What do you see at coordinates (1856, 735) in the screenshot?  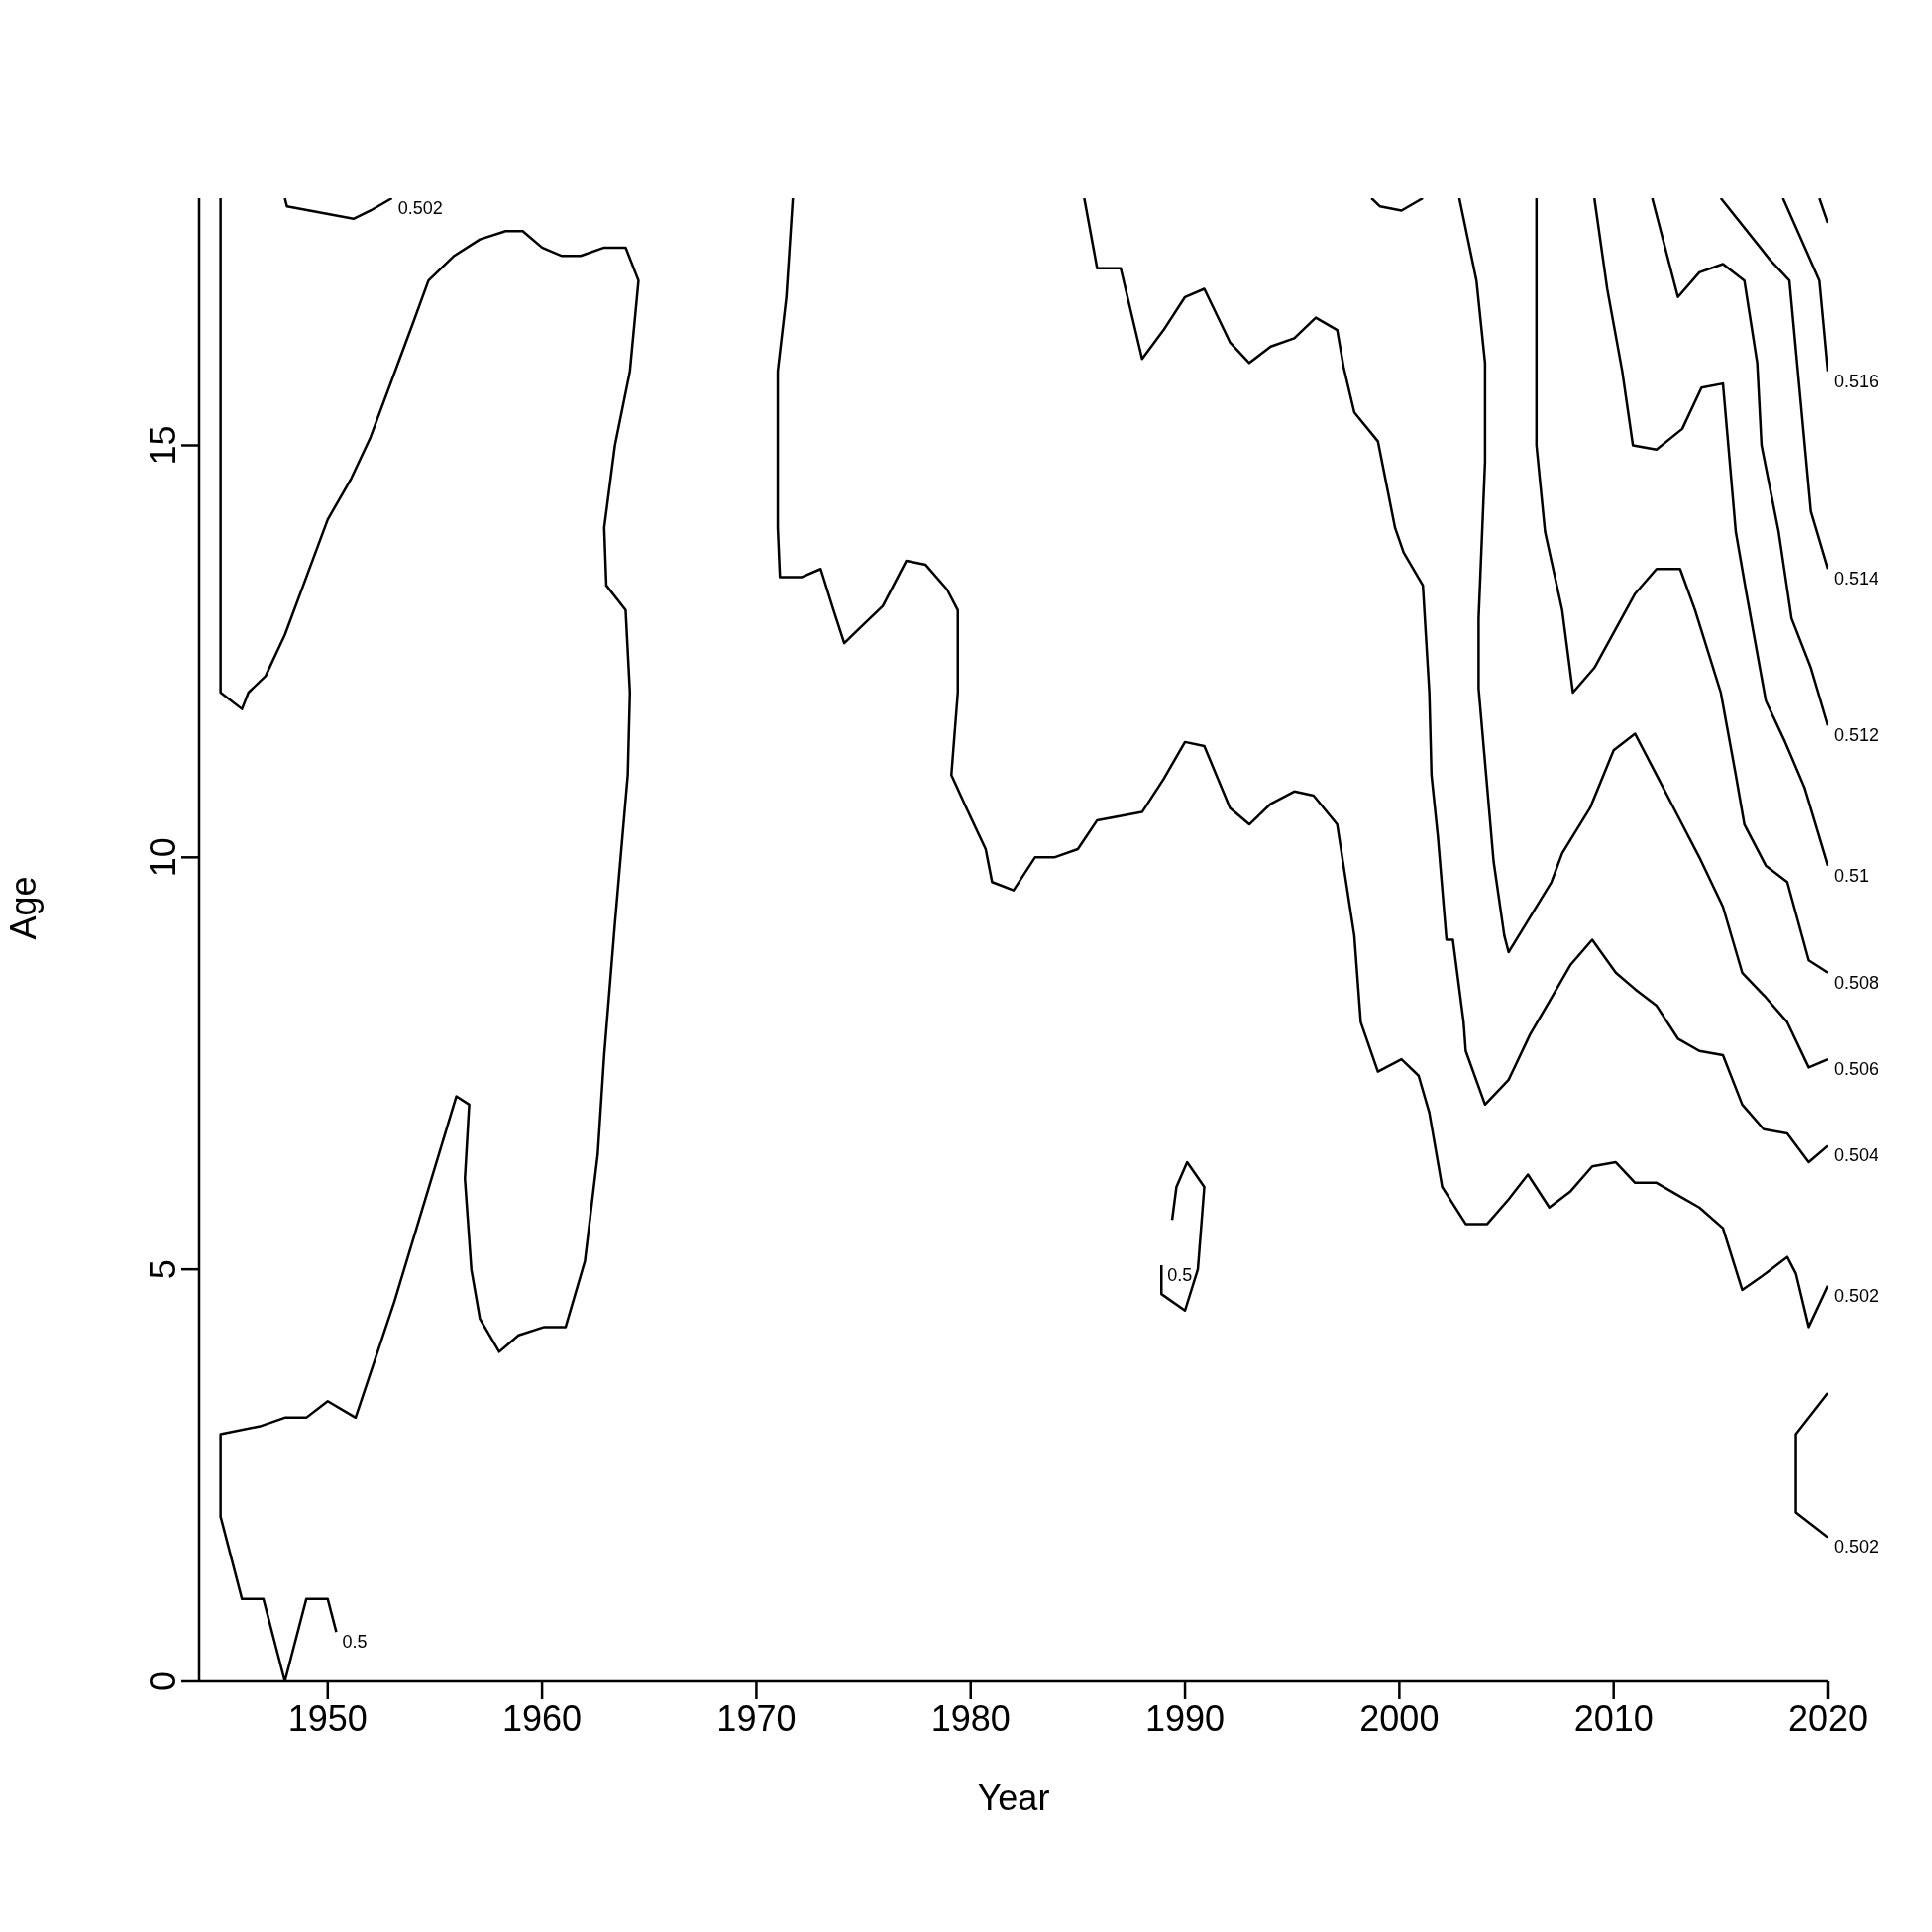 I see `series-label: 0.512` at bounding box center [1856, 735].